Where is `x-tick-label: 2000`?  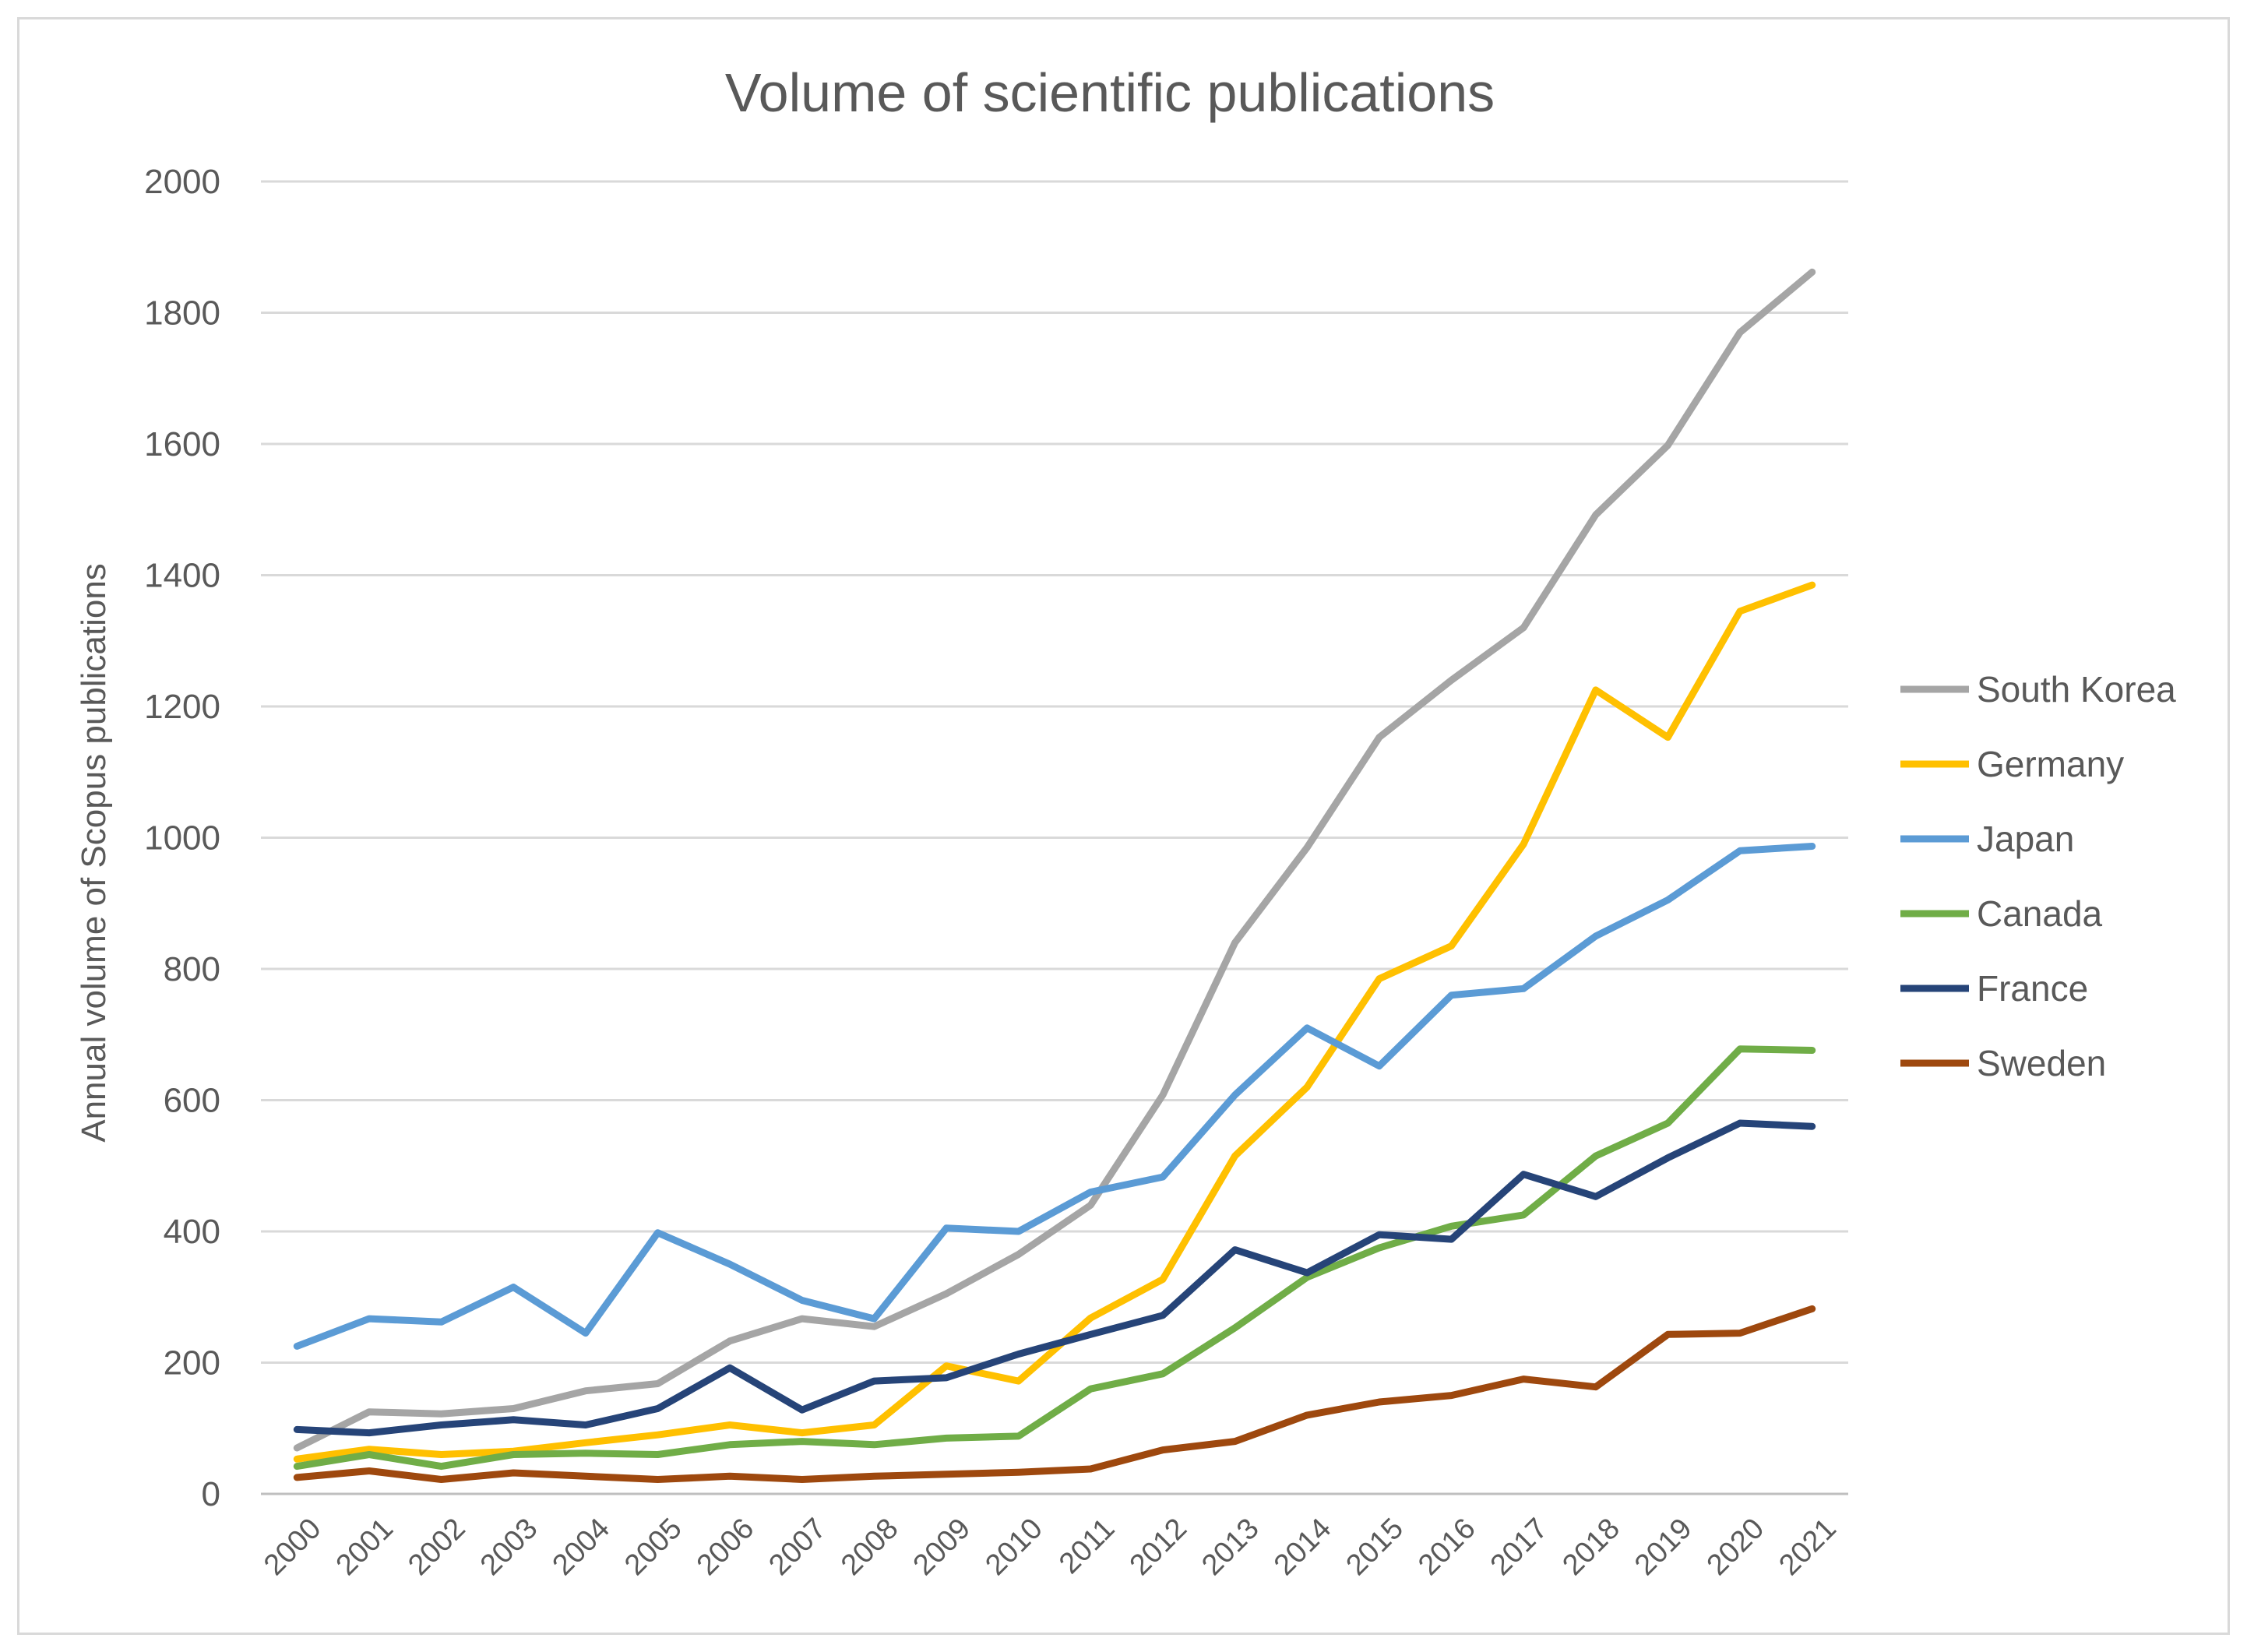
x-tick-label: 2000 is located at coordinates (292, 1546).